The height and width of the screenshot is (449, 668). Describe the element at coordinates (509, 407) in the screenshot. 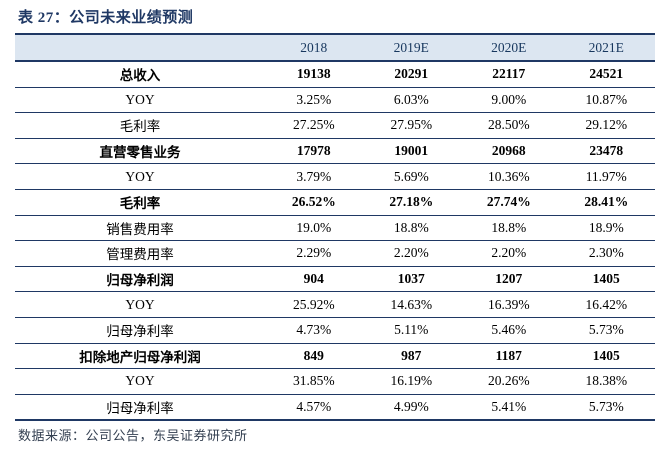

I see `cell-value: 5.41%` at that location.